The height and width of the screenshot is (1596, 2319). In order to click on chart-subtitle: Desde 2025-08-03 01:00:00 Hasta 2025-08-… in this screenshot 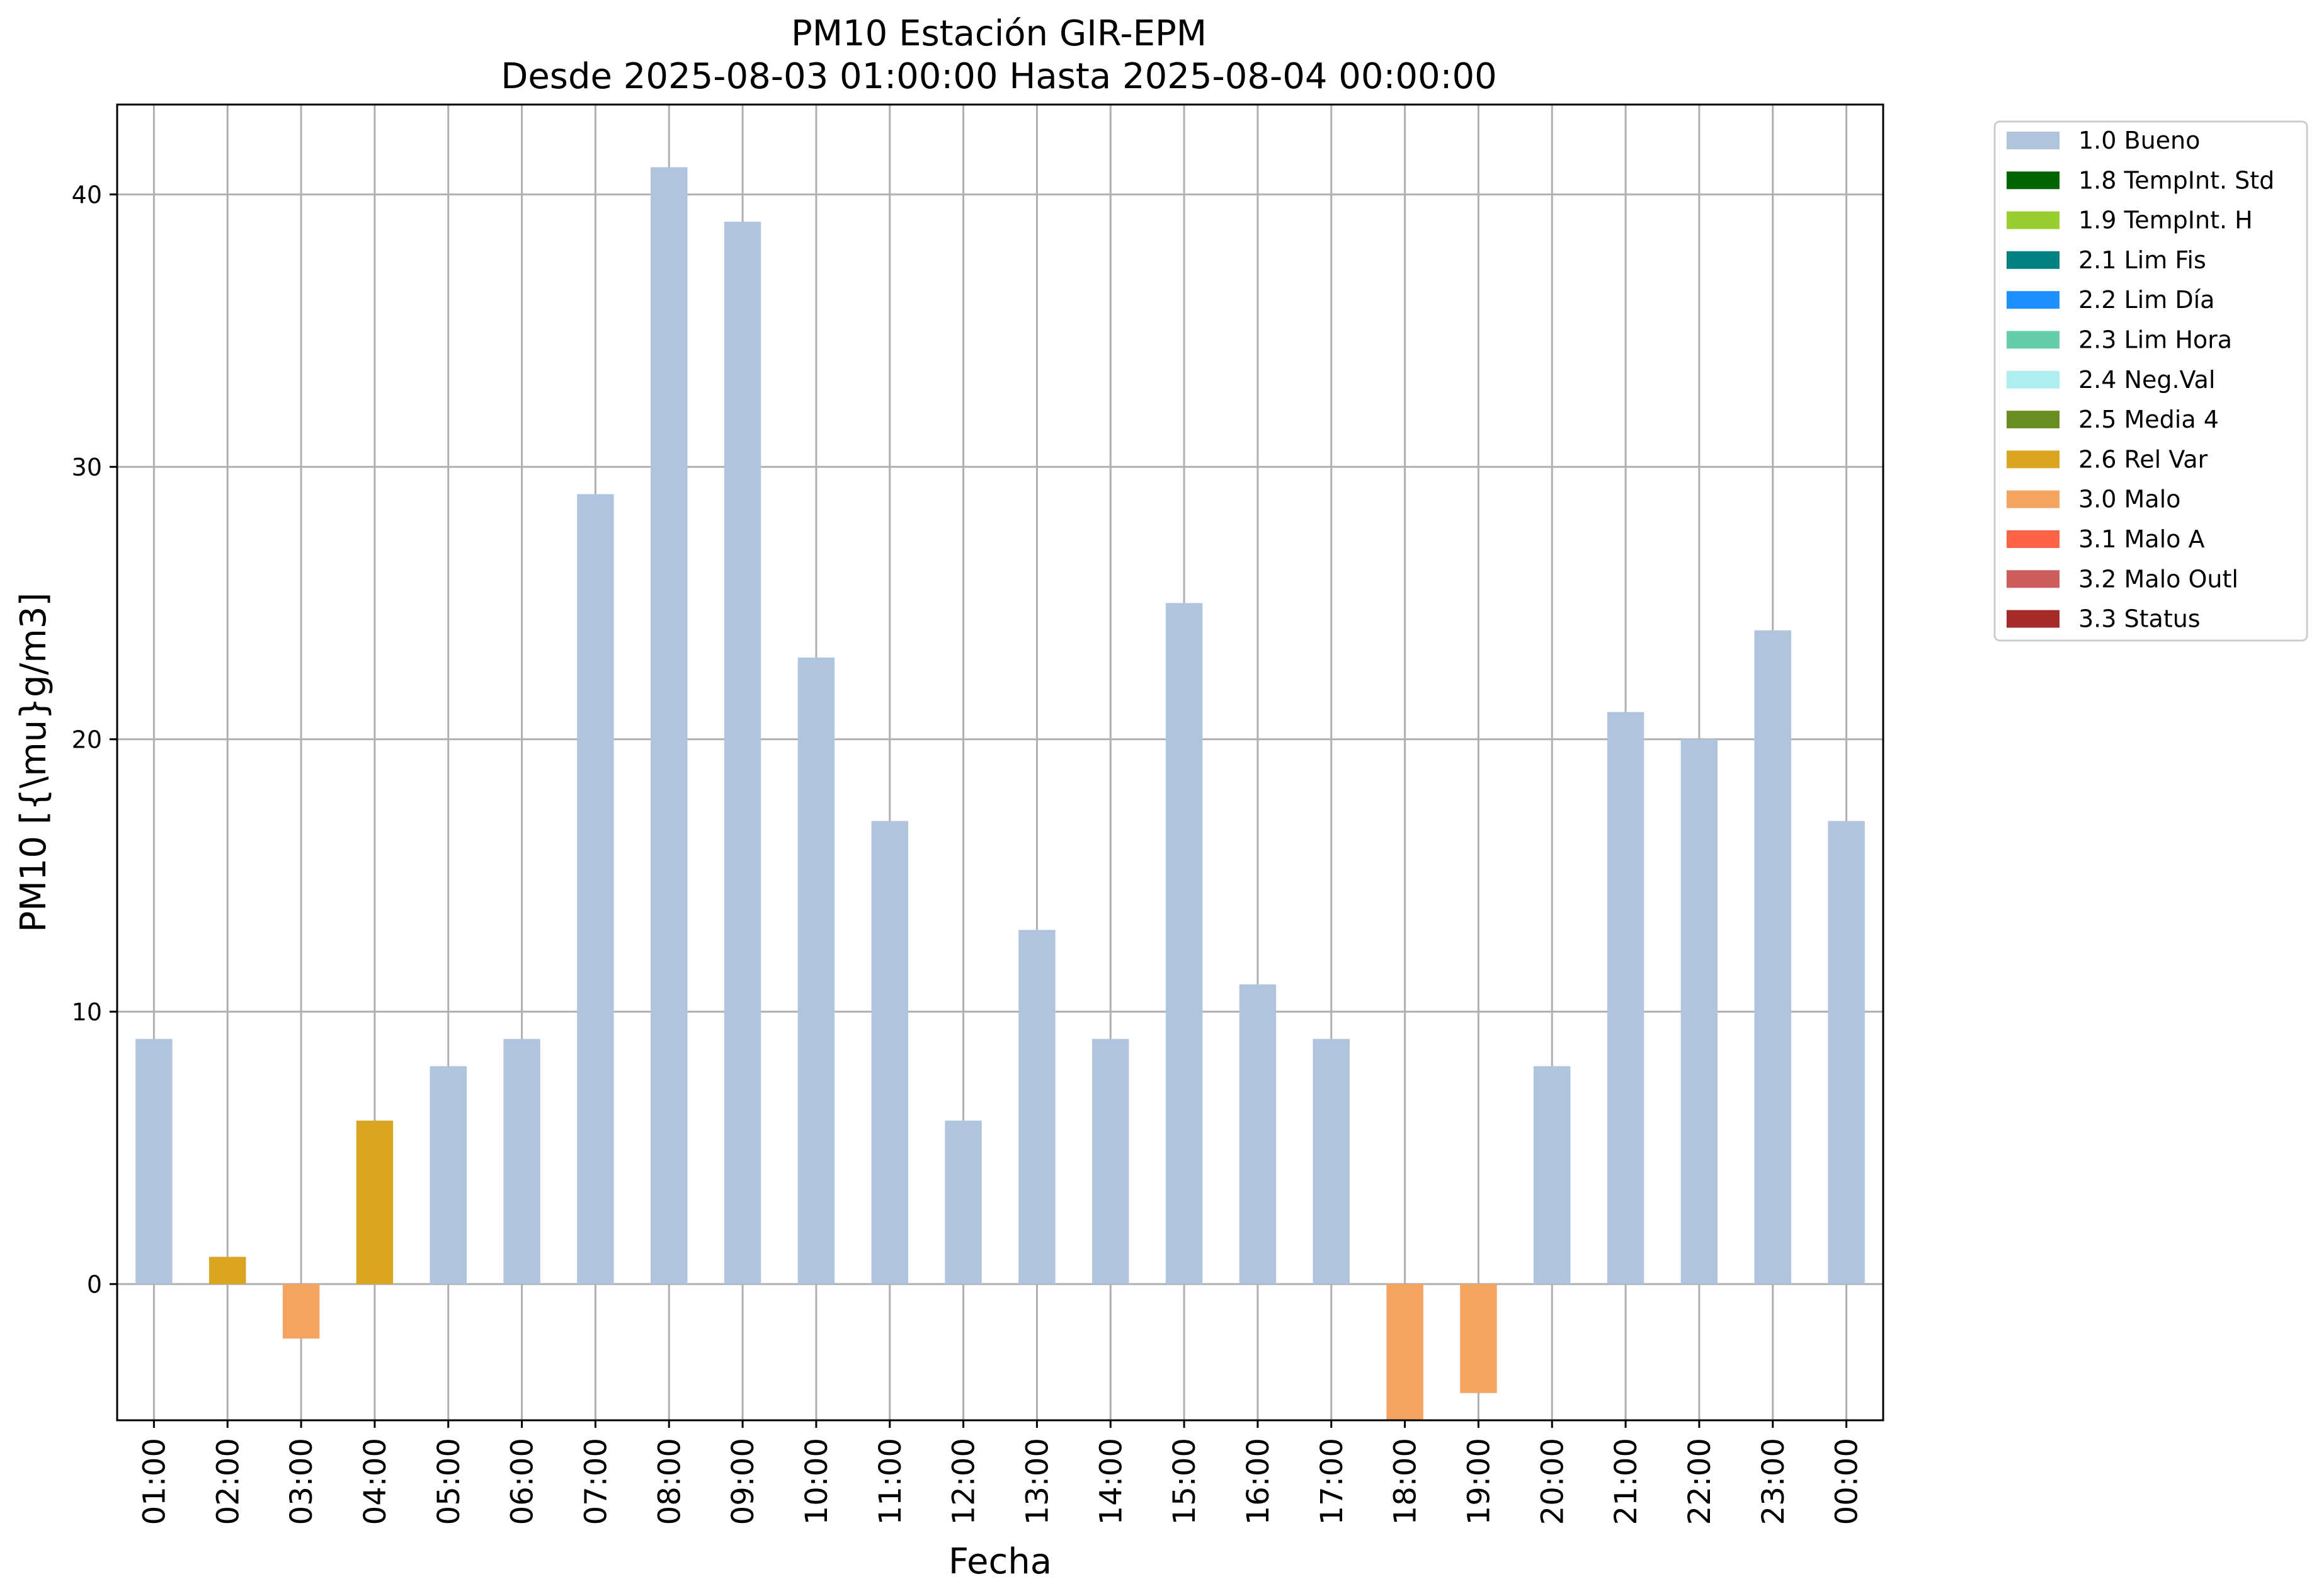, I will do `click(999, 76)`.